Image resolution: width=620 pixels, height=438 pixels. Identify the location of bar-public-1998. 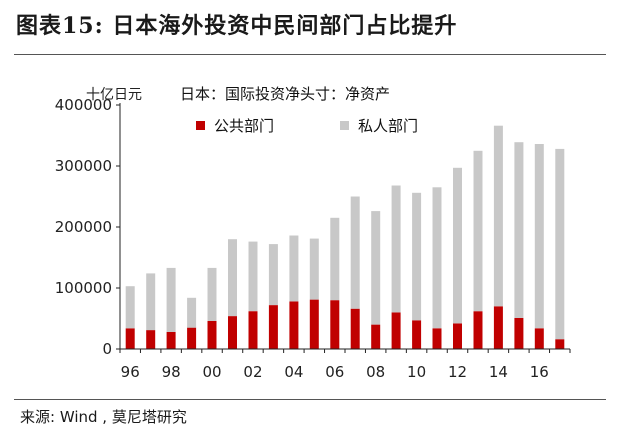
(171, 340).